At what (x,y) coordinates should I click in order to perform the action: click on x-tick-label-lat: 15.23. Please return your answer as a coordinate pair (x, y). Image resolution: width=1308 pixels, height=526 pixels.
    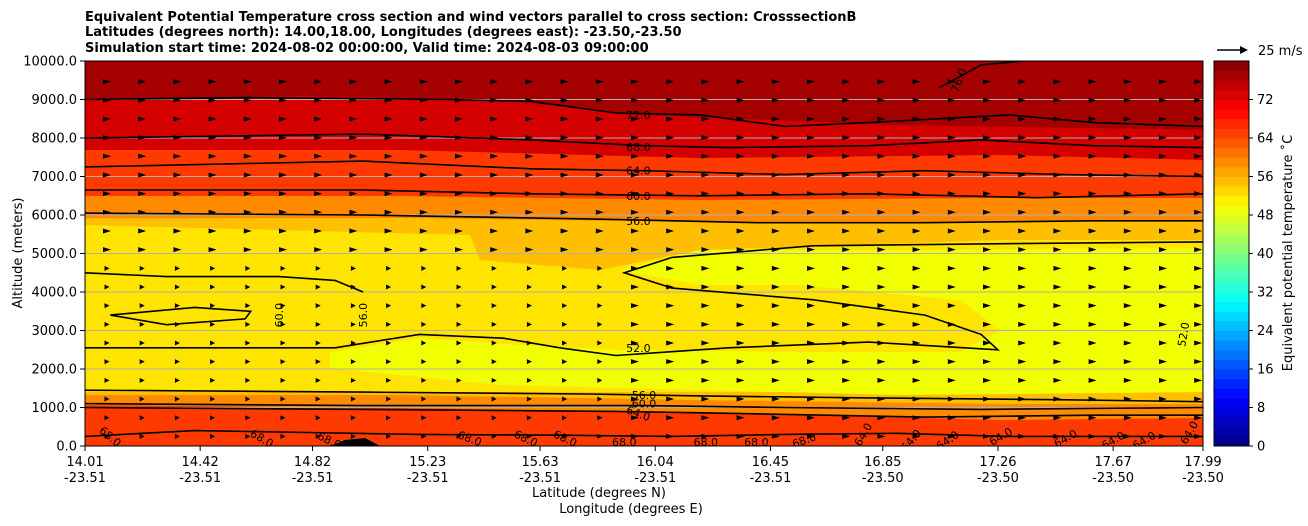
    Looking at the image, I should click on (427, 462).